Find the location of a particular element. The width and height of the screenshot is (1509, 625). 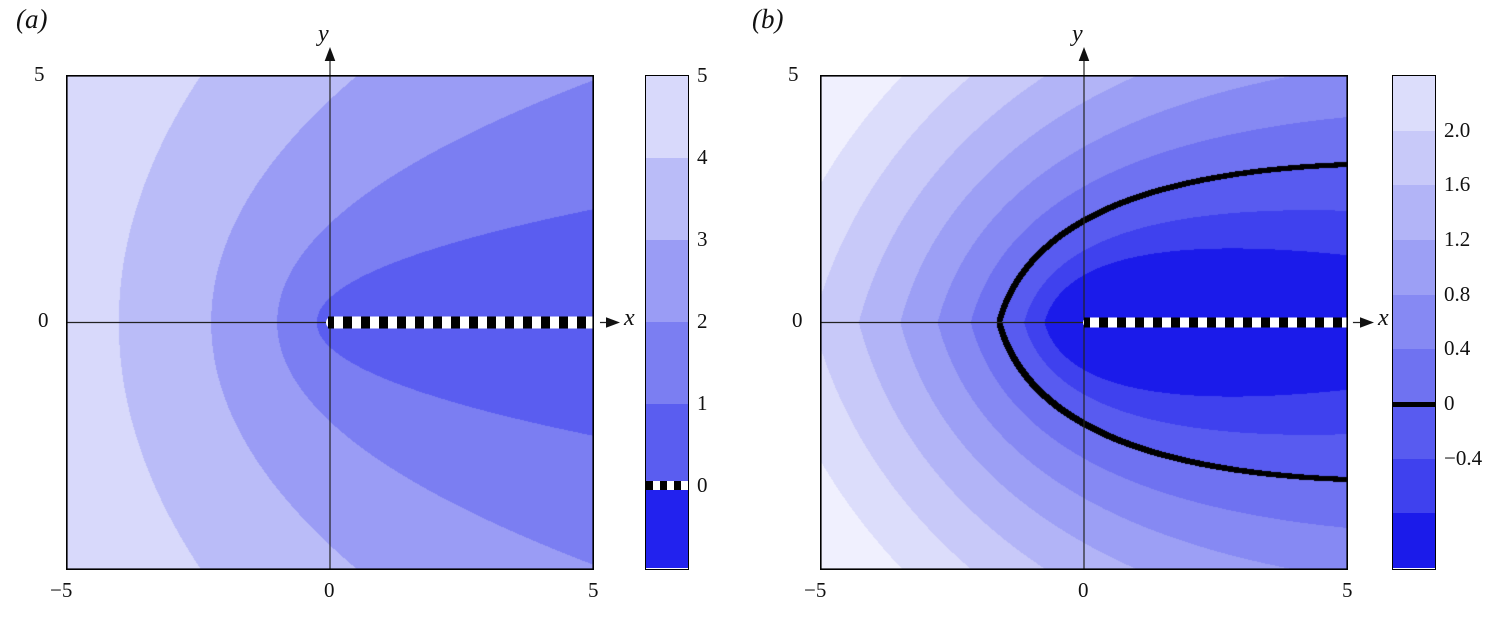

colorbar-tick-label: 0.4 is located at coordinates (1457, 348).